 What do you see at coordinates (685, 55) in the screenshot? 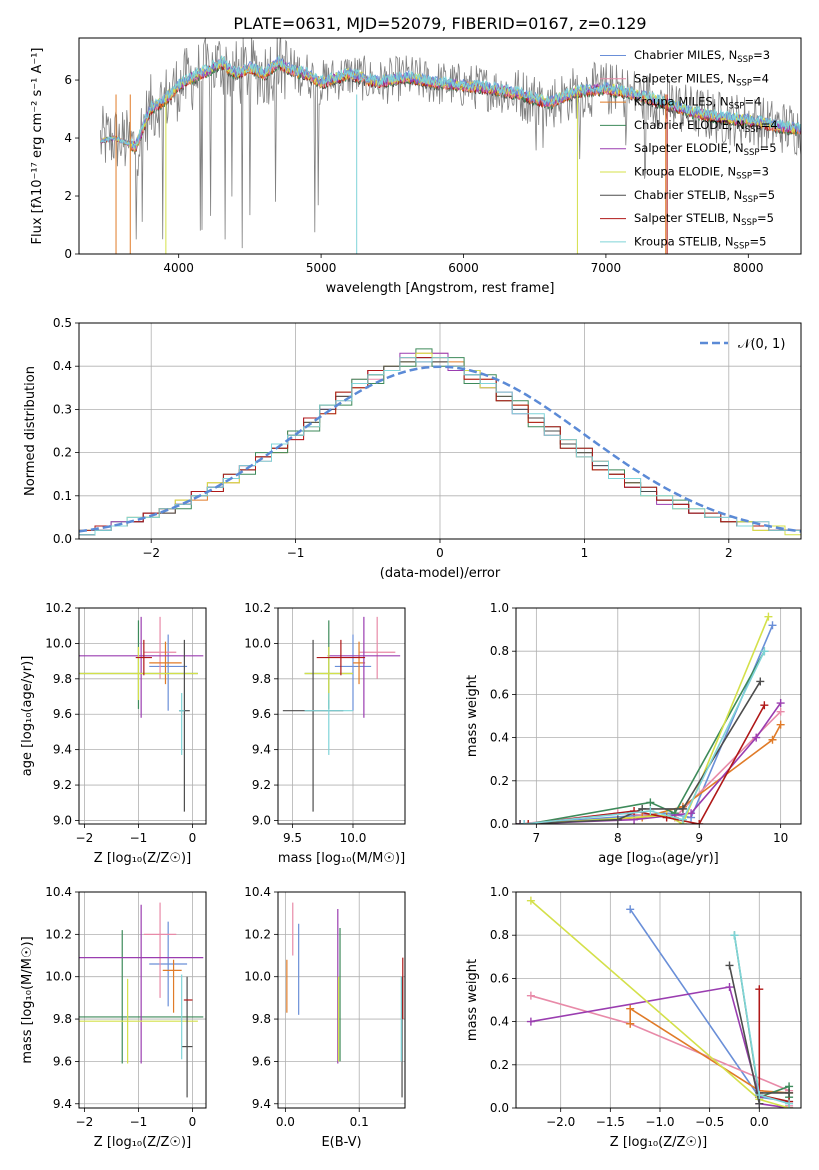
I see `legend-text: Chabrier MILES, N` at bounding box center [685, 55].